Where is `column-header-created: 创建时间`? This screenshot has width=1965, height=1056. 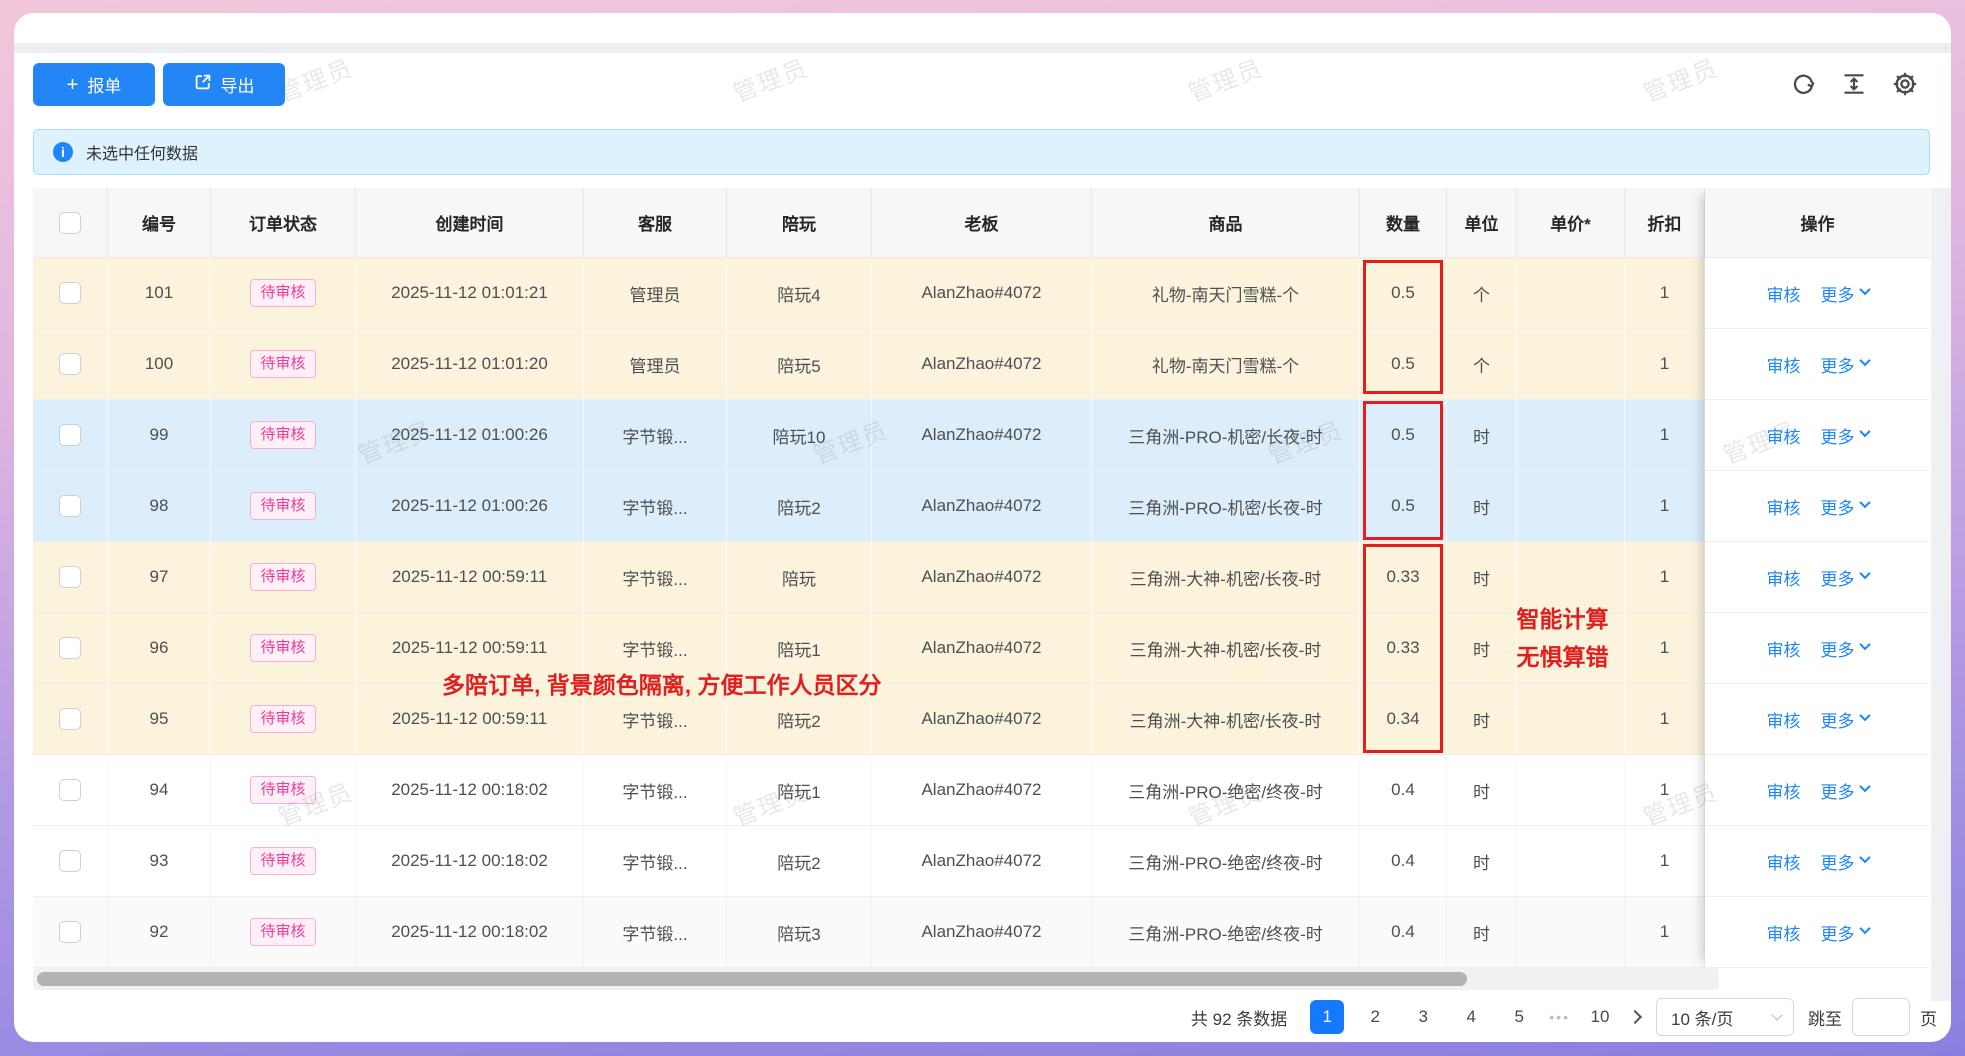 column-header-created: 创建时间 is located at coordinates (470, 222).